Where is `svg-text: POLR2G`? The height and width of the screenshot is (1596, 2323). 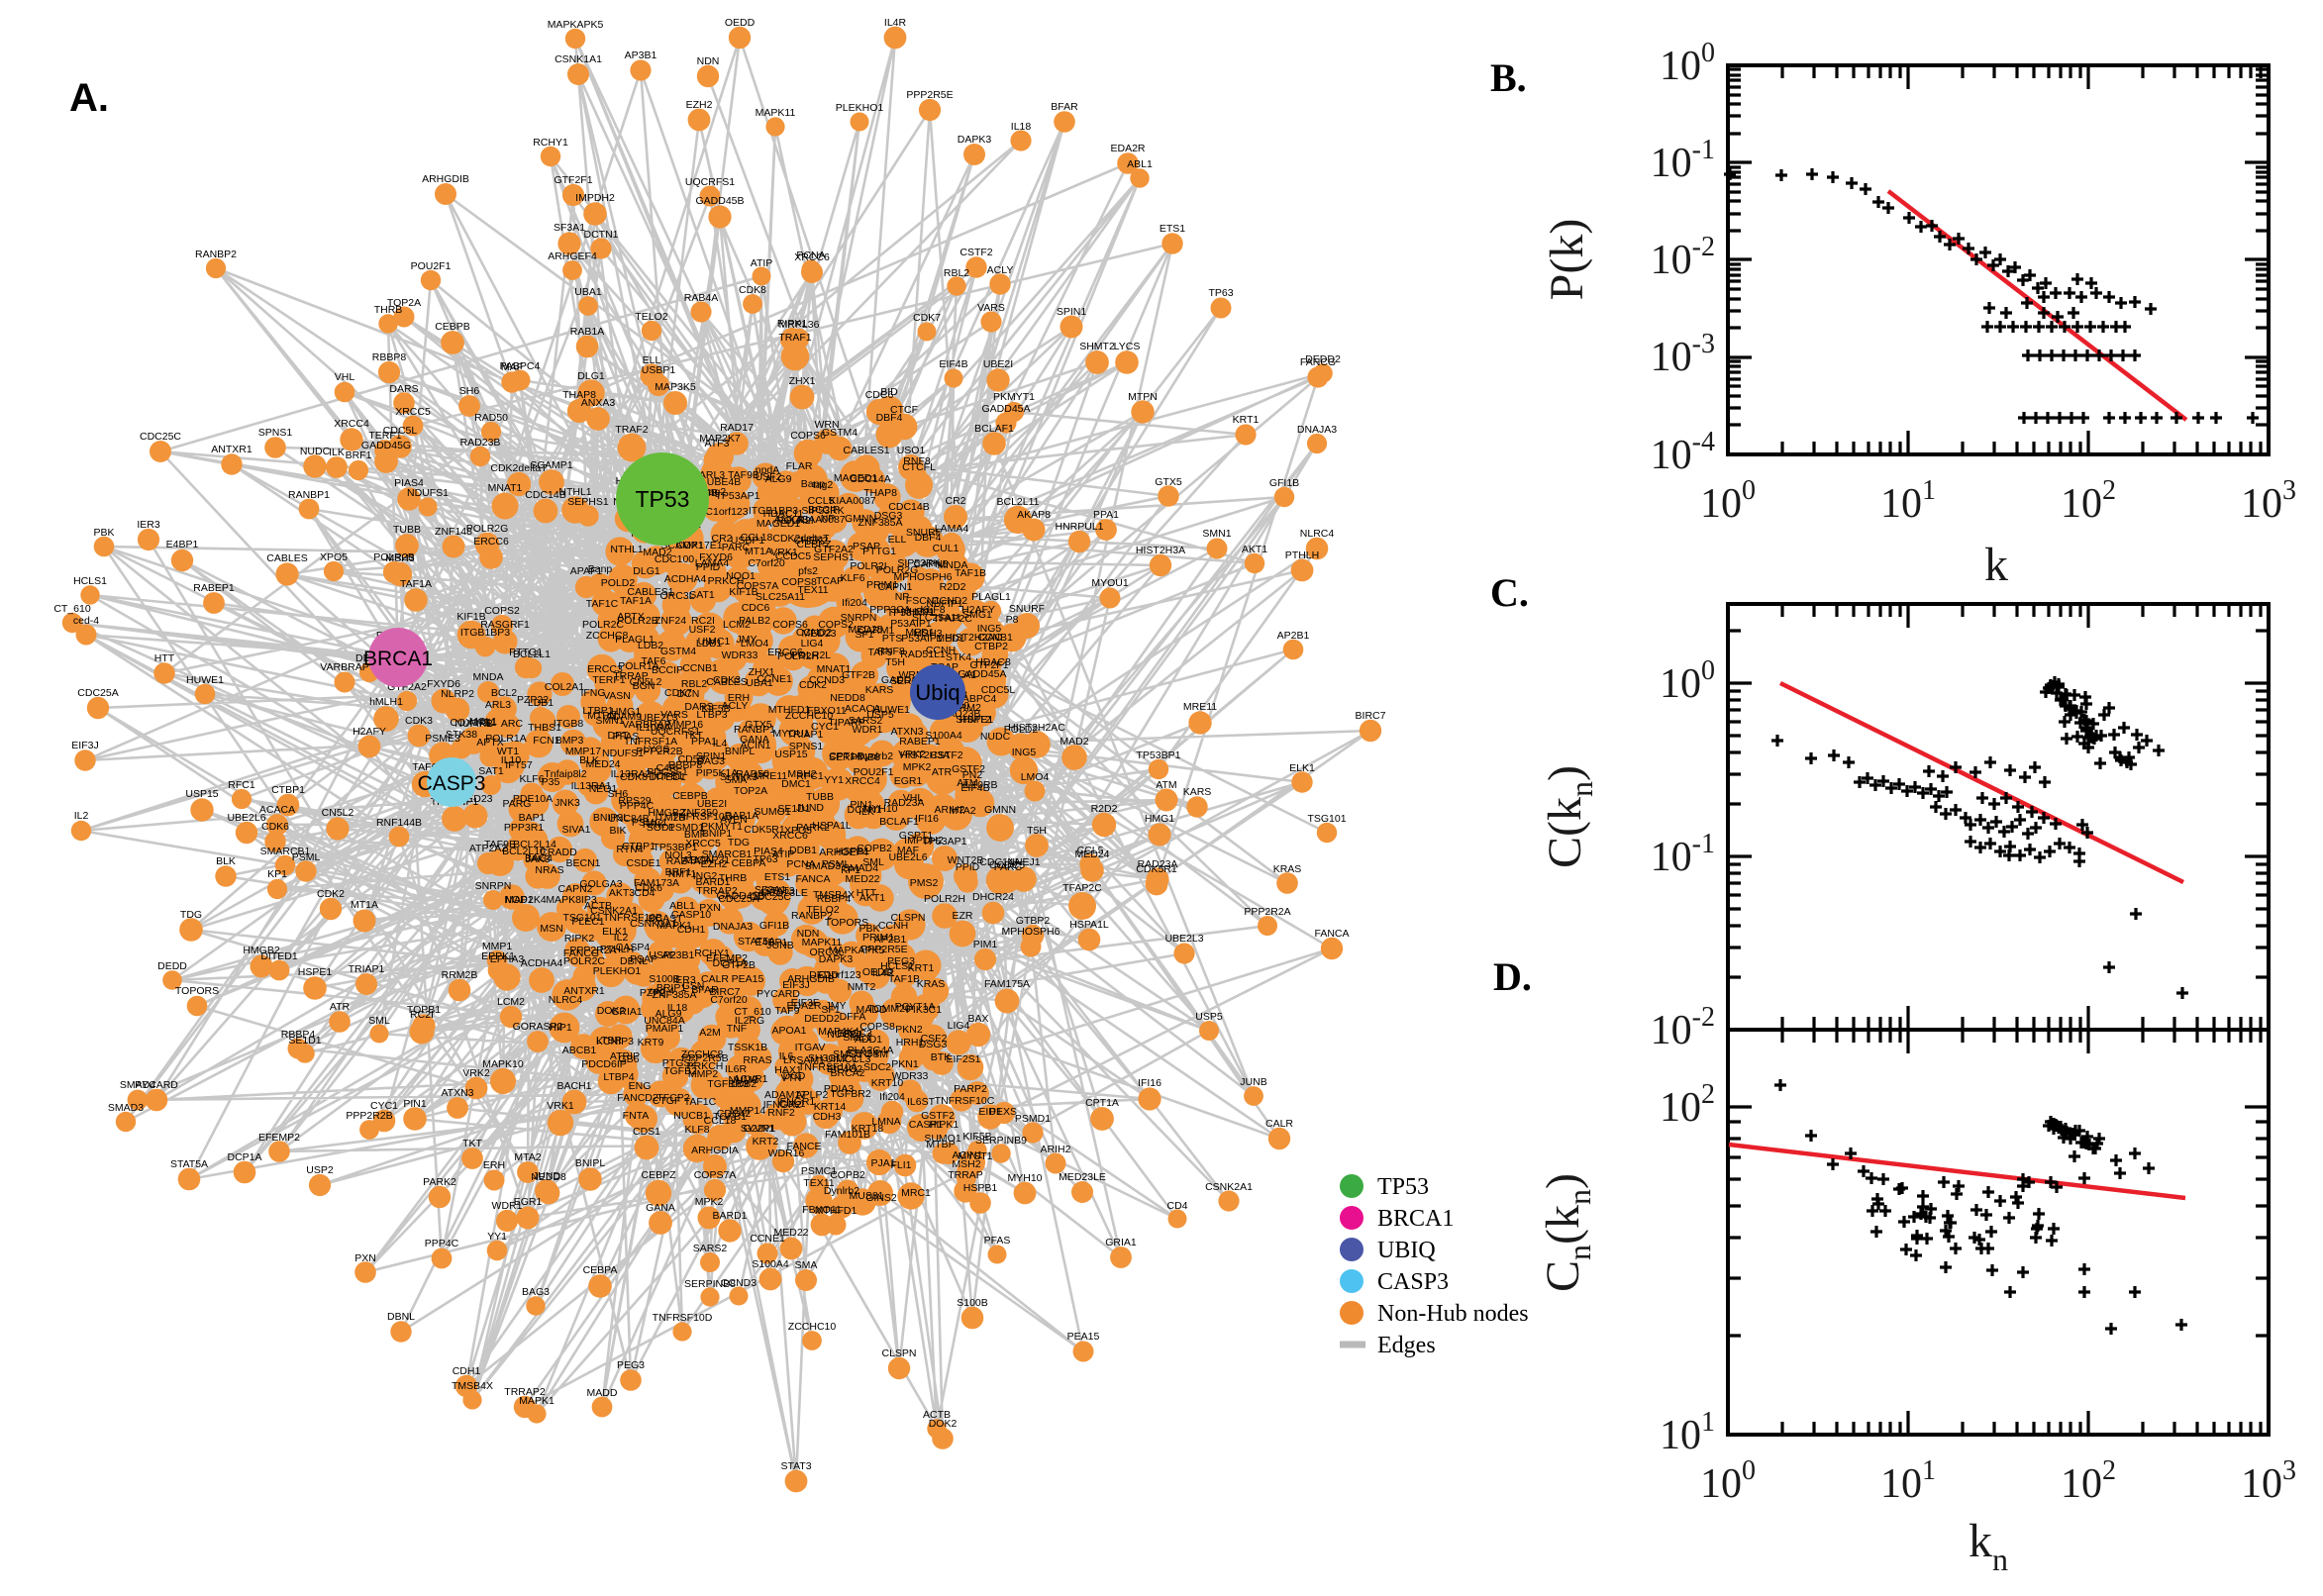 svg-text: POLR2G is located at coordinates (897, 570).